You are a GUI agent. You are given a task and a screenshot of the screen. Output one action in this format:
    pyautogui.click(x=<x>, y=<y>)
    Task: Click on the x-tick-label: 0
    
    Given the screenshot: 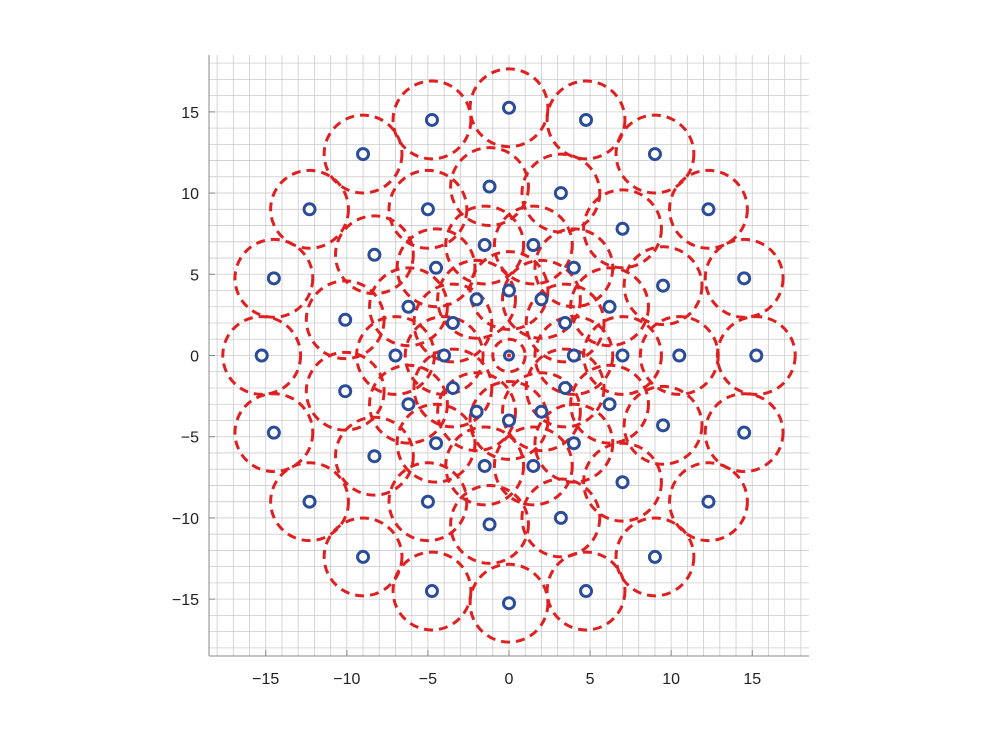 What is the action you would take?
    pyautogui.click(x=509, y=679)
    